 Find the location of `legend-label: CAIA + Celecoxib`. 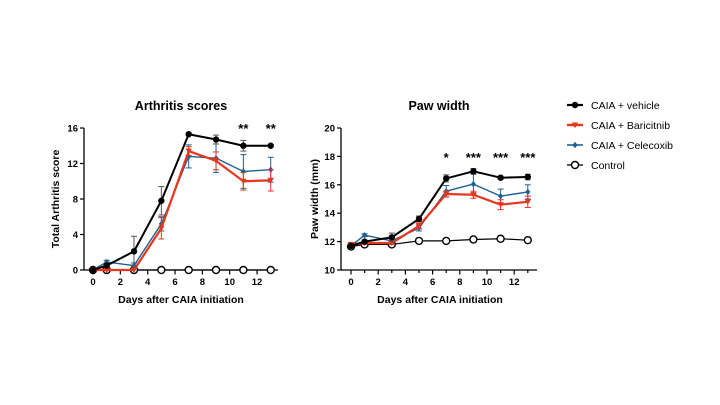

legend-label: CAIA + Celecoxib is located at coordinates (632, 146).